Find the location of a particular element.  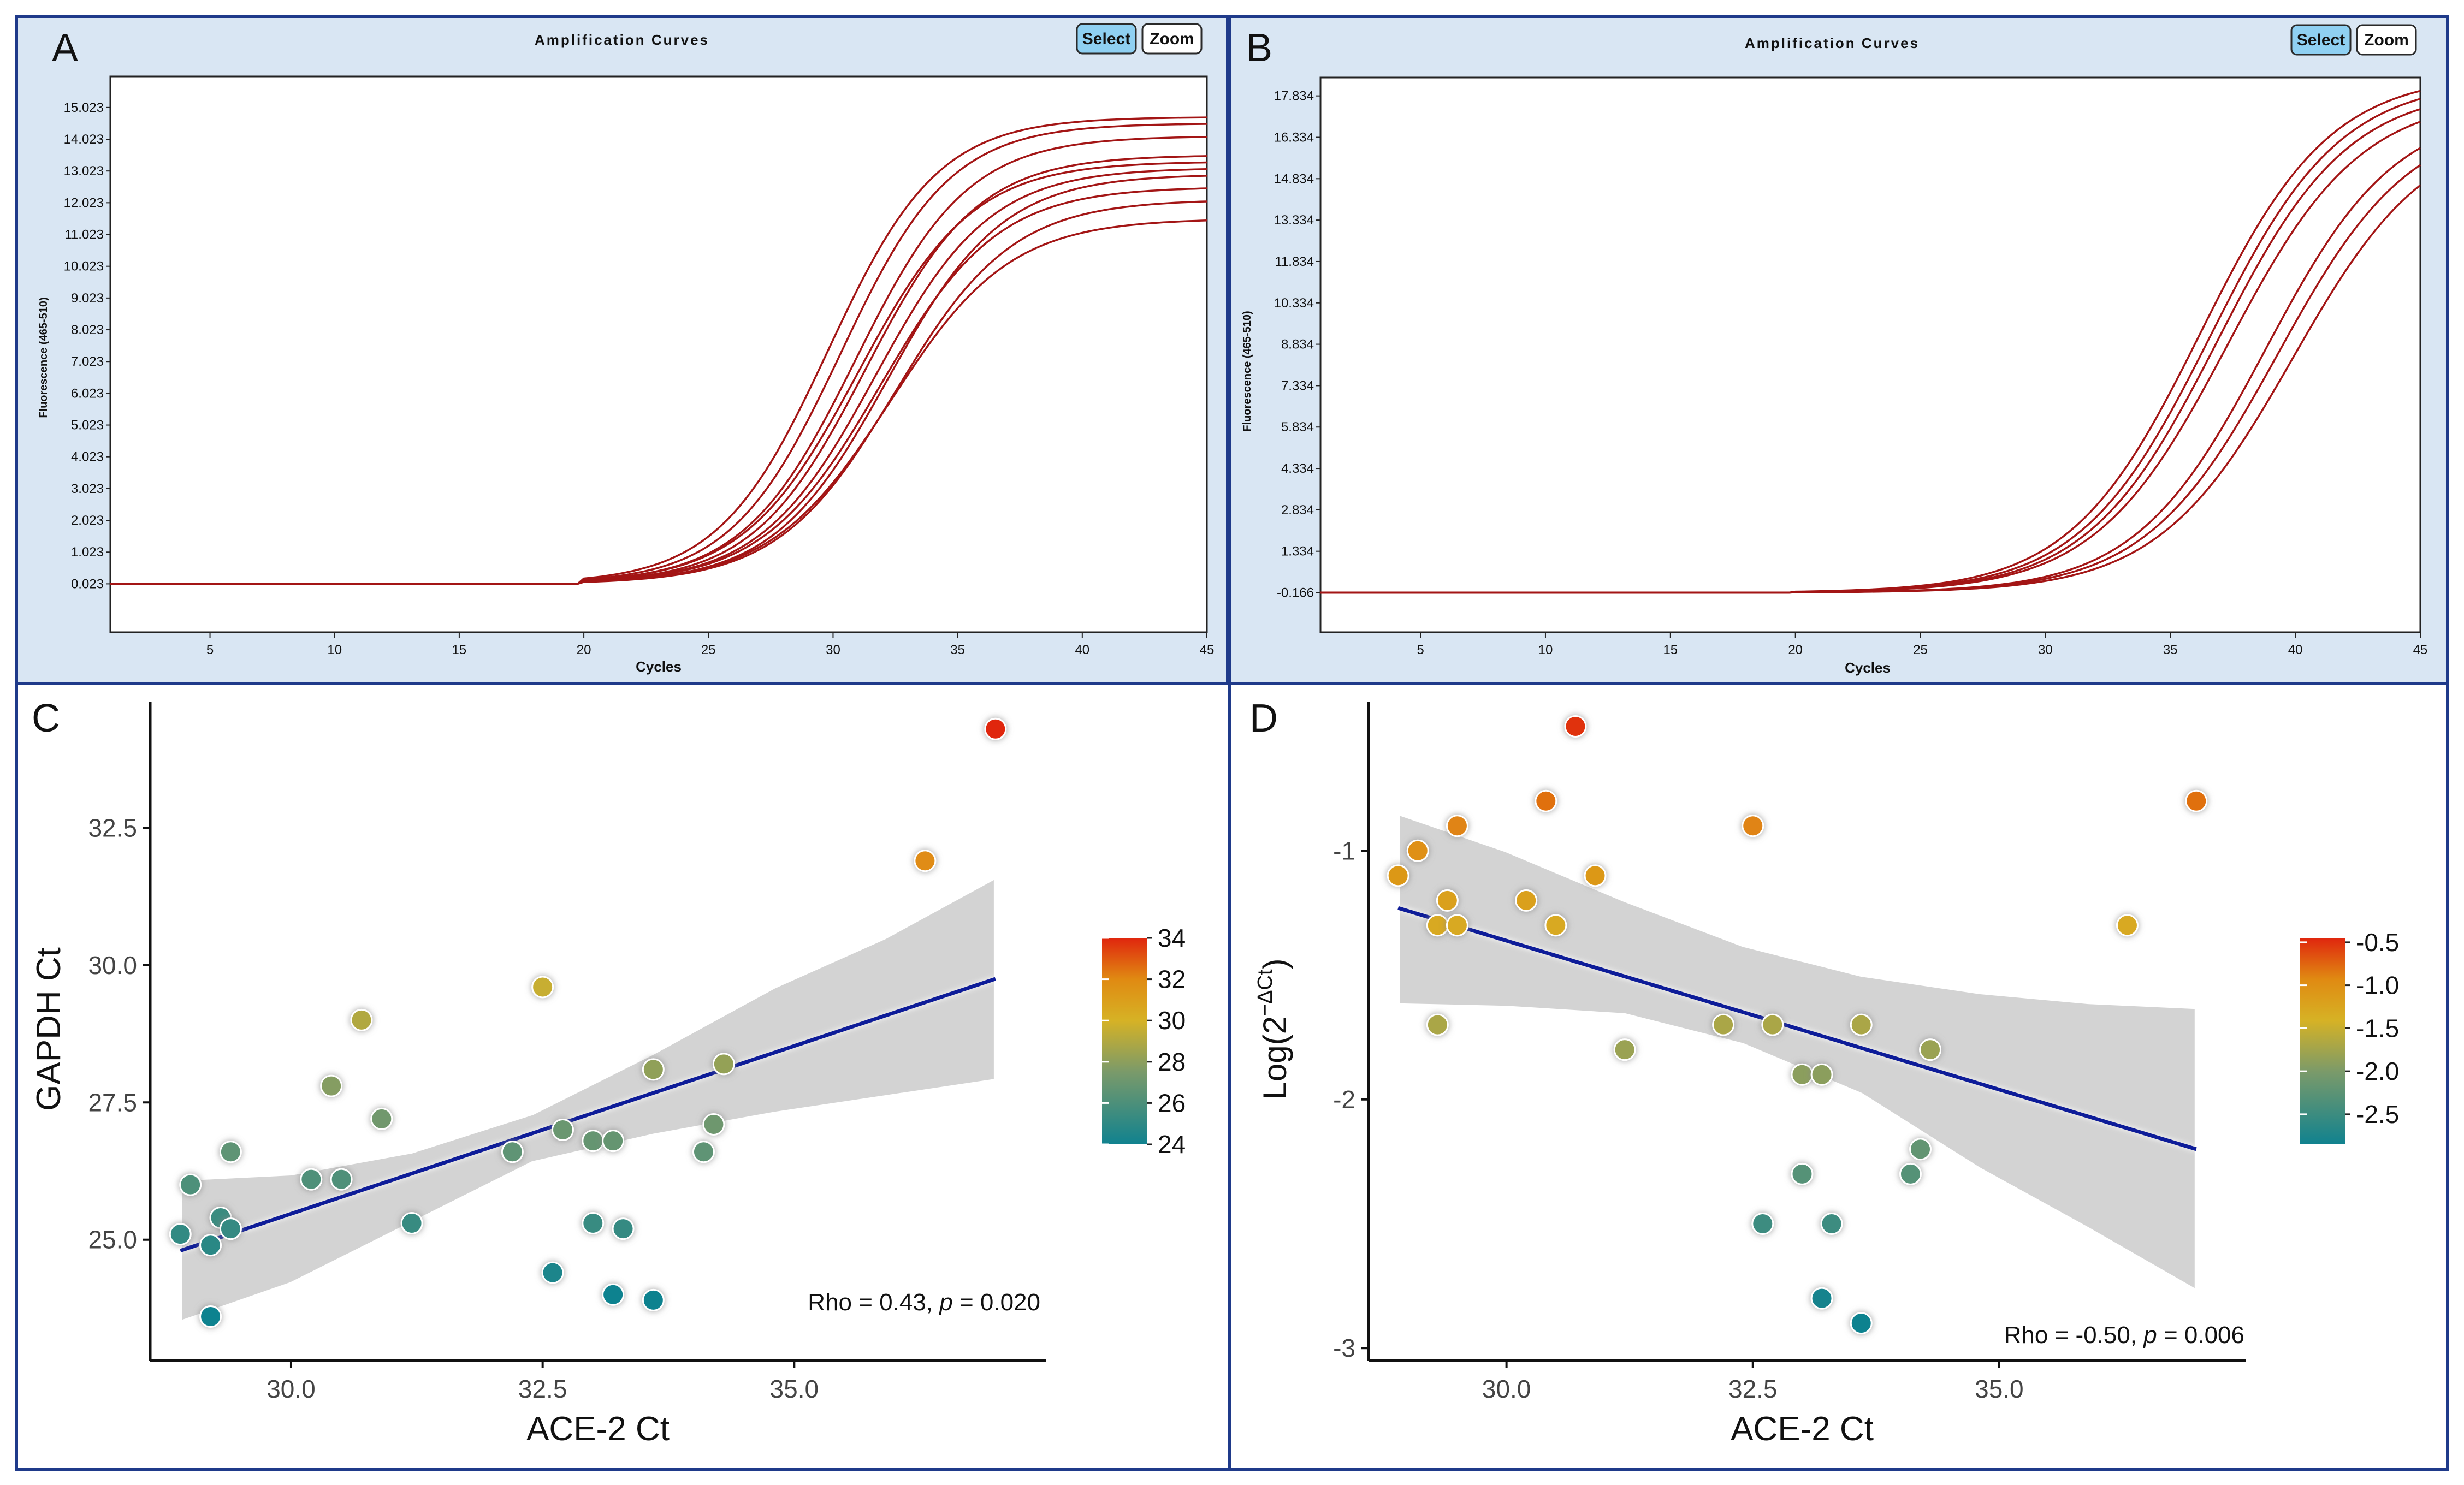

panel-b-label: B is located at coordinates (1259, 48).